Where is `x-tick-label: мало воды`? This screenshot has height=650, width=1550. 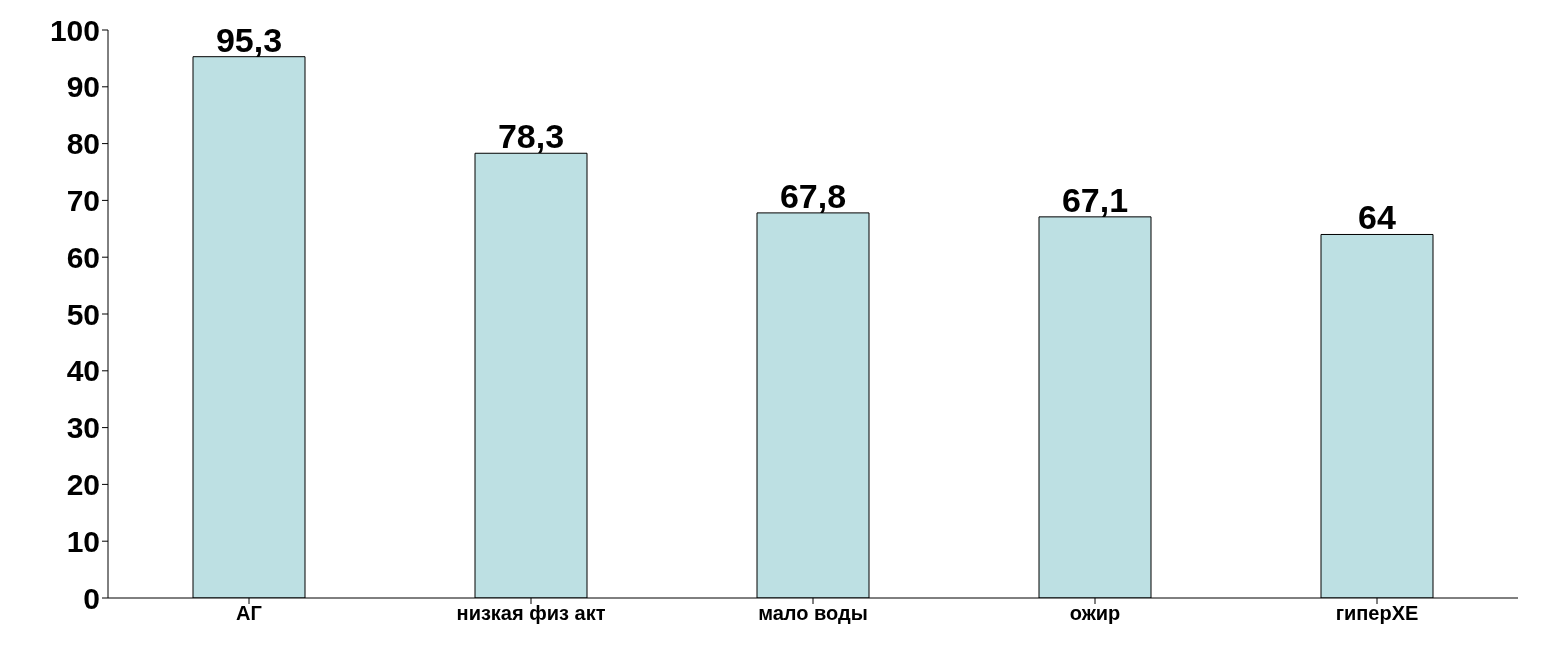 x-tick-label: мало воды is located at coordinates (813, 613).